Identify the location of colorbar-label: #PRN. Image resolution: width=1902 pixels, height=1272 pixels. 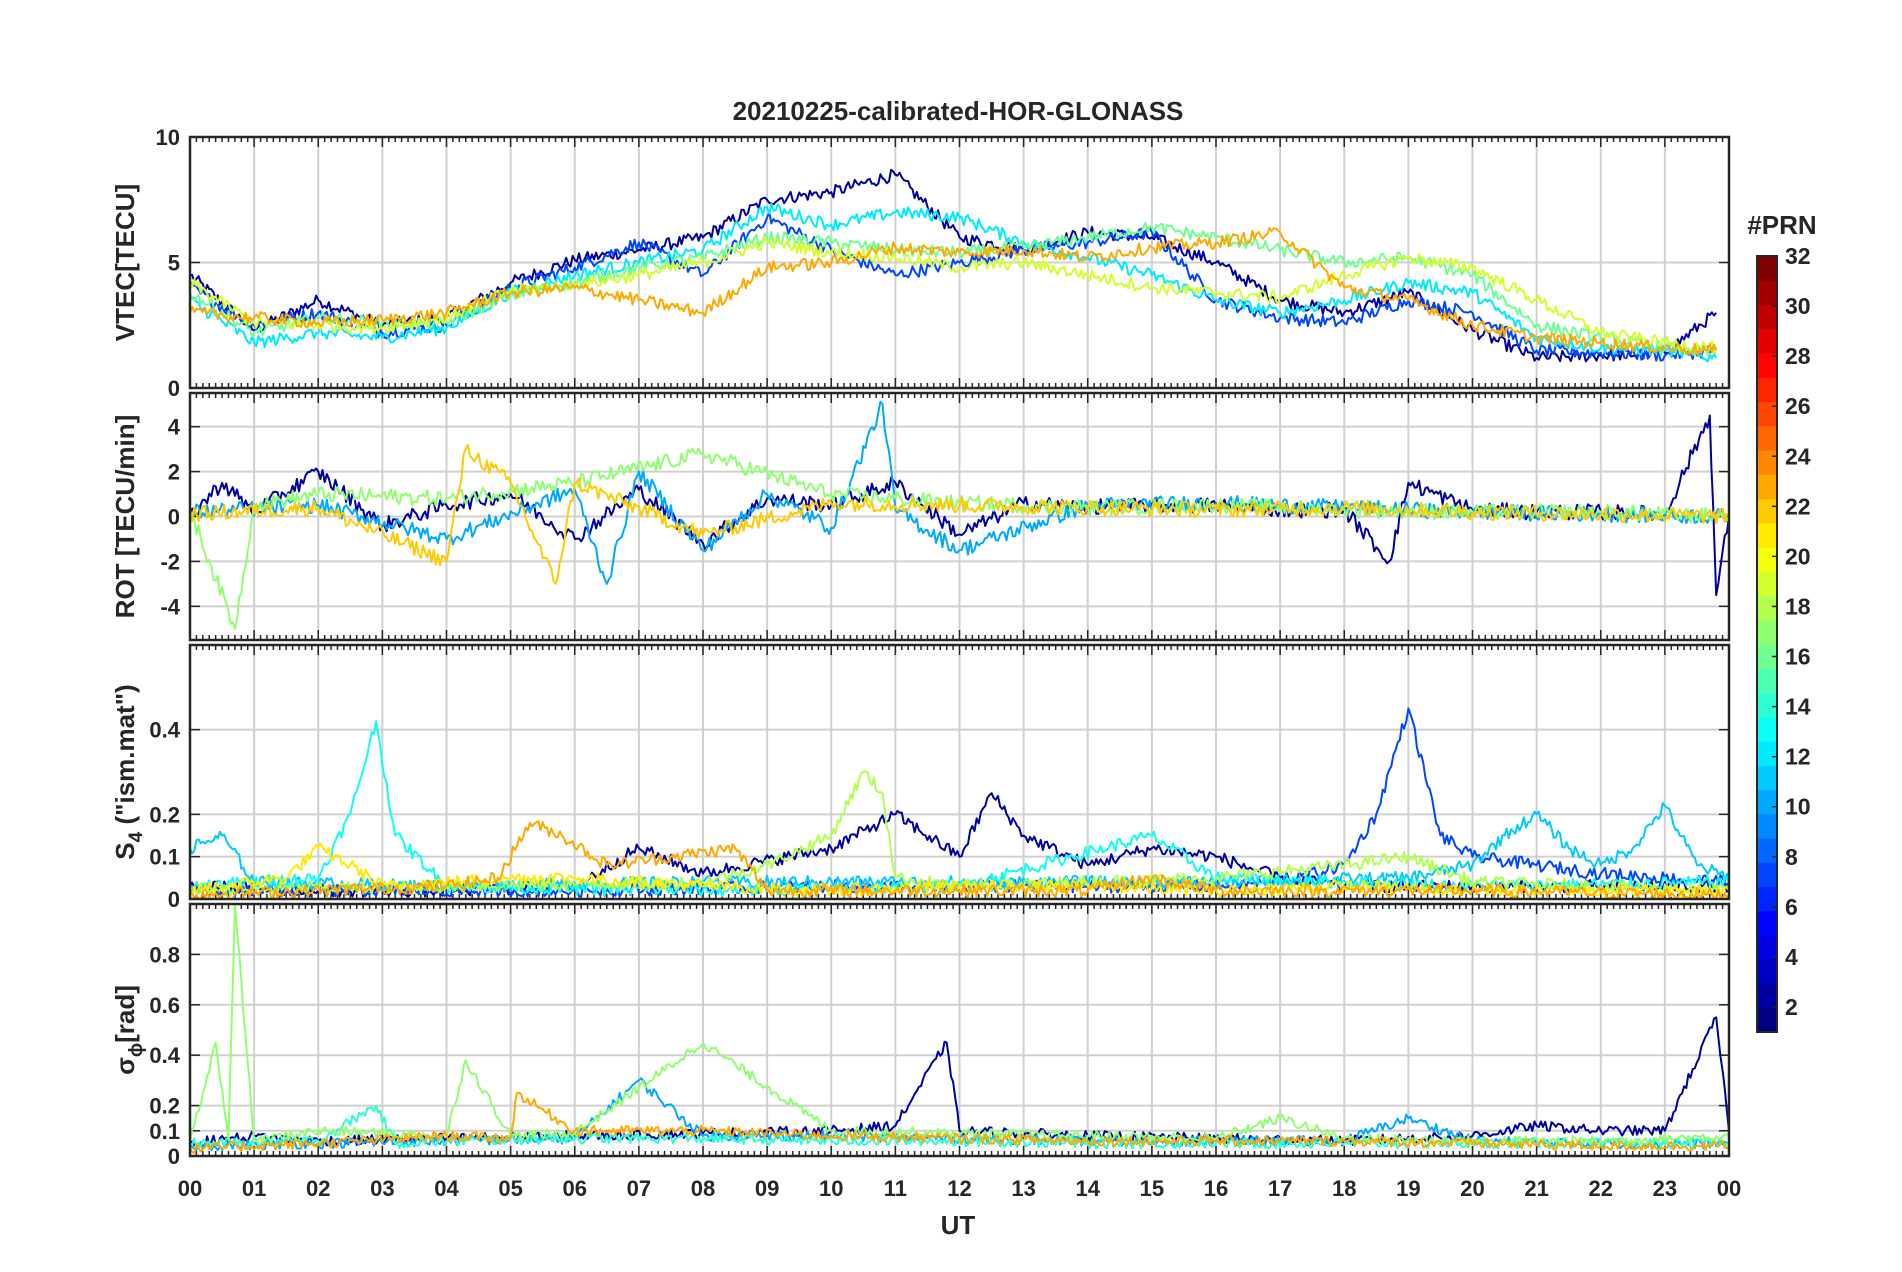
(1781, 225).